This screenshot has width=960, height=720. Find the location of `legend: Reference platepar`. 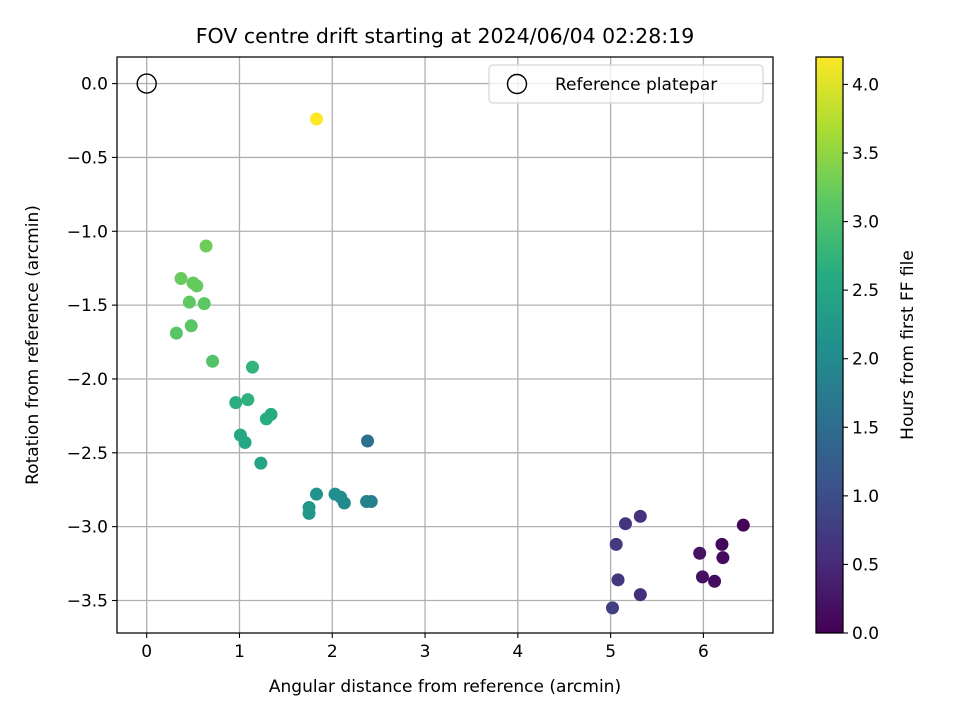

legend: Reference platepar is located at coordinates (626, 84).